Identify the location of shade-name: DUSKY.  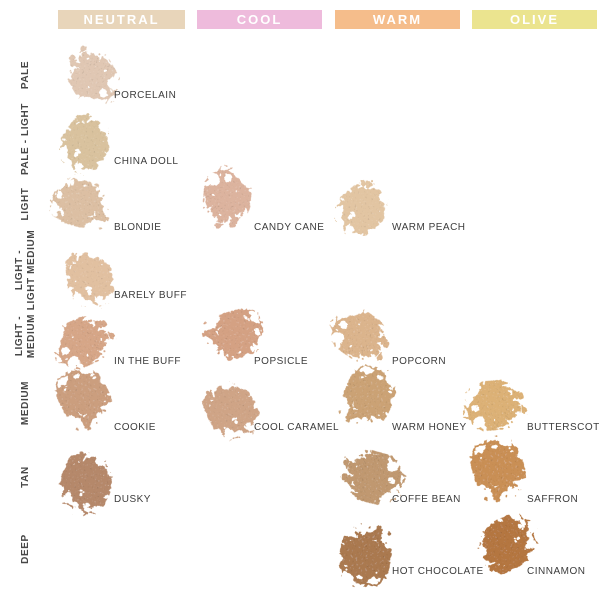
(132, 499).